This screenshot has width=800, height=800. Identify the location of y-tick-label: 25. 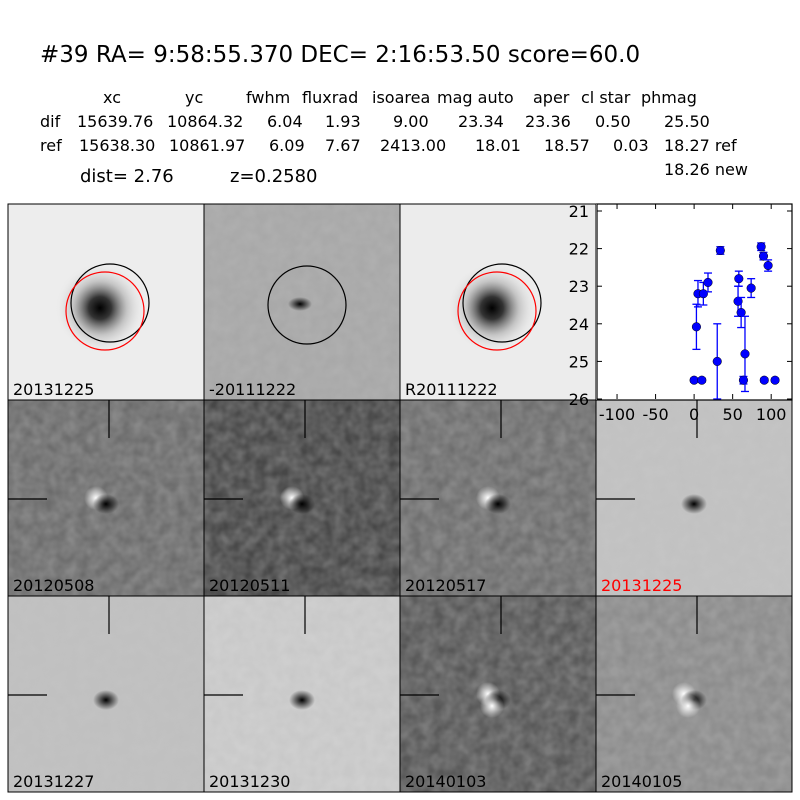
(579, 361).